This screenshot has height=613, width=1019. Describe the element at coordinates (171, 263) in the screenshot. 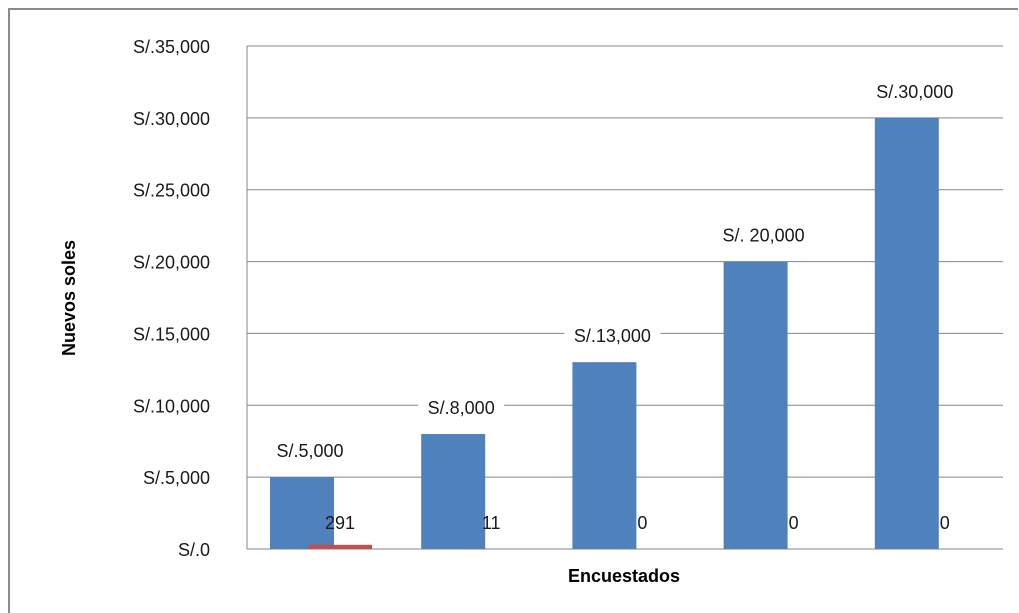

I see `y-tick-label-4: S/.20,000` at that location.